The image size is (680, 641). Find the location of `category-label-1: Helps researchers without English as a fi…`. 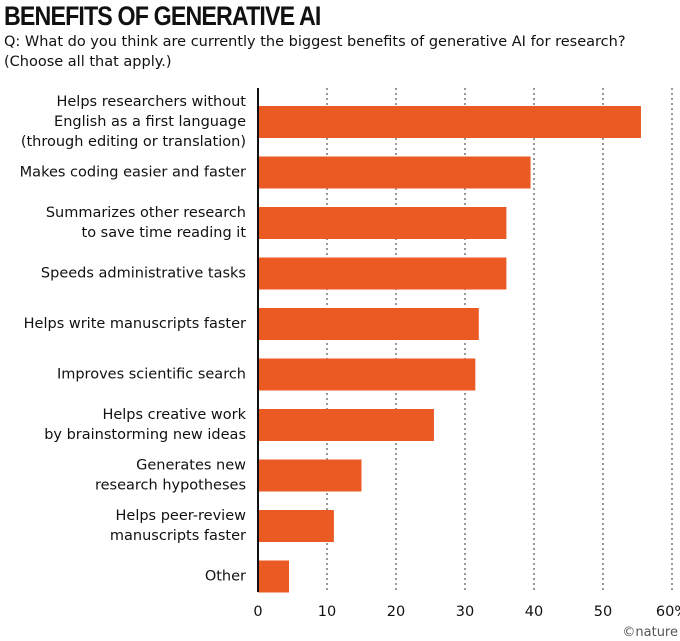

category-label-1: Helps researchers without English as a fi… is located at coordinates (133, 122).